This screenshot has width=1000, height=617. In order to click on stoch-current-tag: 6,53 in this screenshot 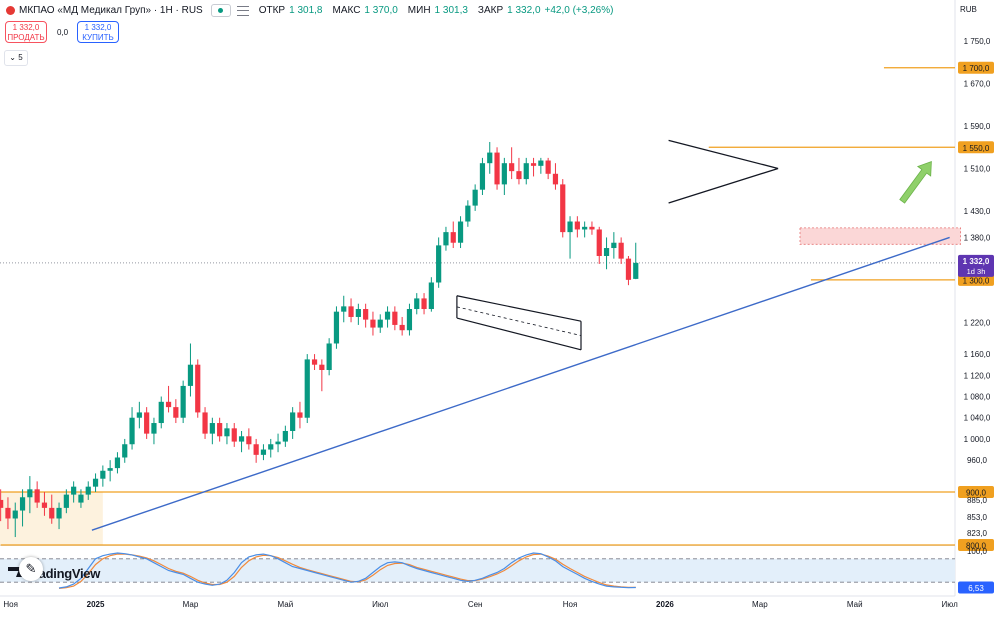, I will do `click(976, 587)`.